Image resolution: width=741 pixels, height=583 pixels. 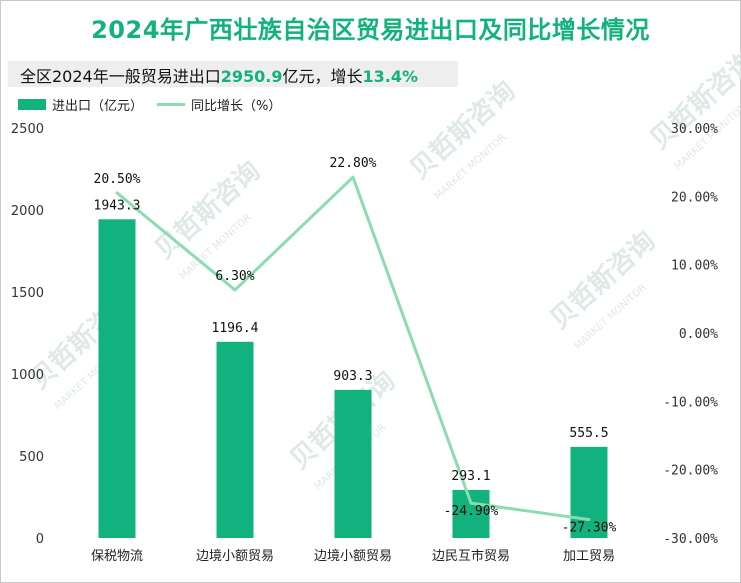 I want to click on watermark-cn: 贝哲斯咨询, so click(x=692, y=100).